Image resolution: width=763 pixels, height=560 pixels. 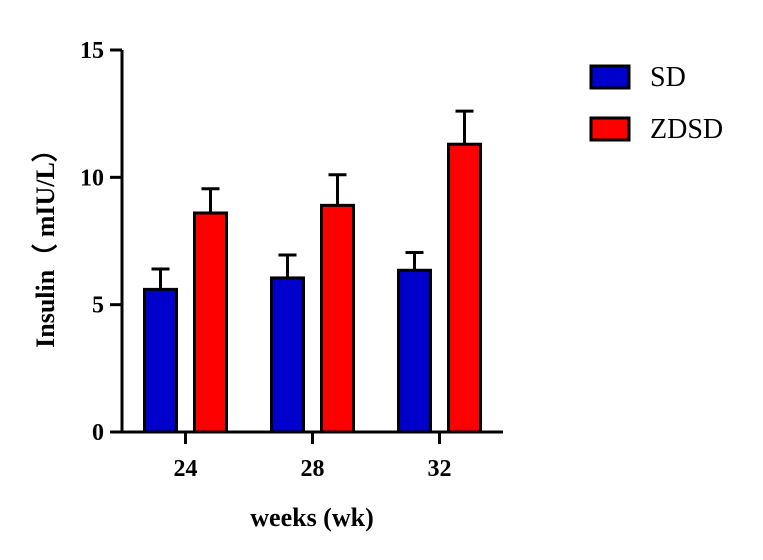 I want to click on y-axis: 0 5 10 15, so click(x=102, y=242).